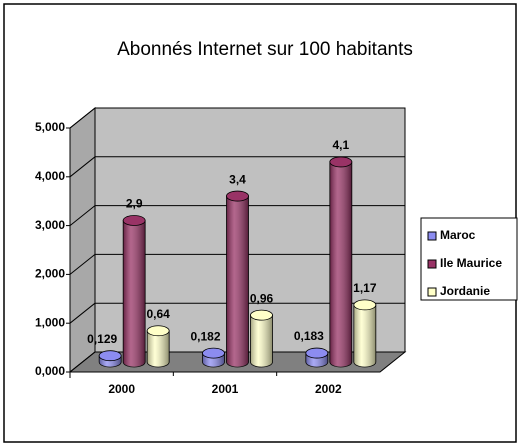 Image resolution: width=521 pixels, height=447 pixels. What do you see at coordinates (50, 225) in the screenshot?
I see `y-tick-label: 3,000` at bounding box center [50, 225].